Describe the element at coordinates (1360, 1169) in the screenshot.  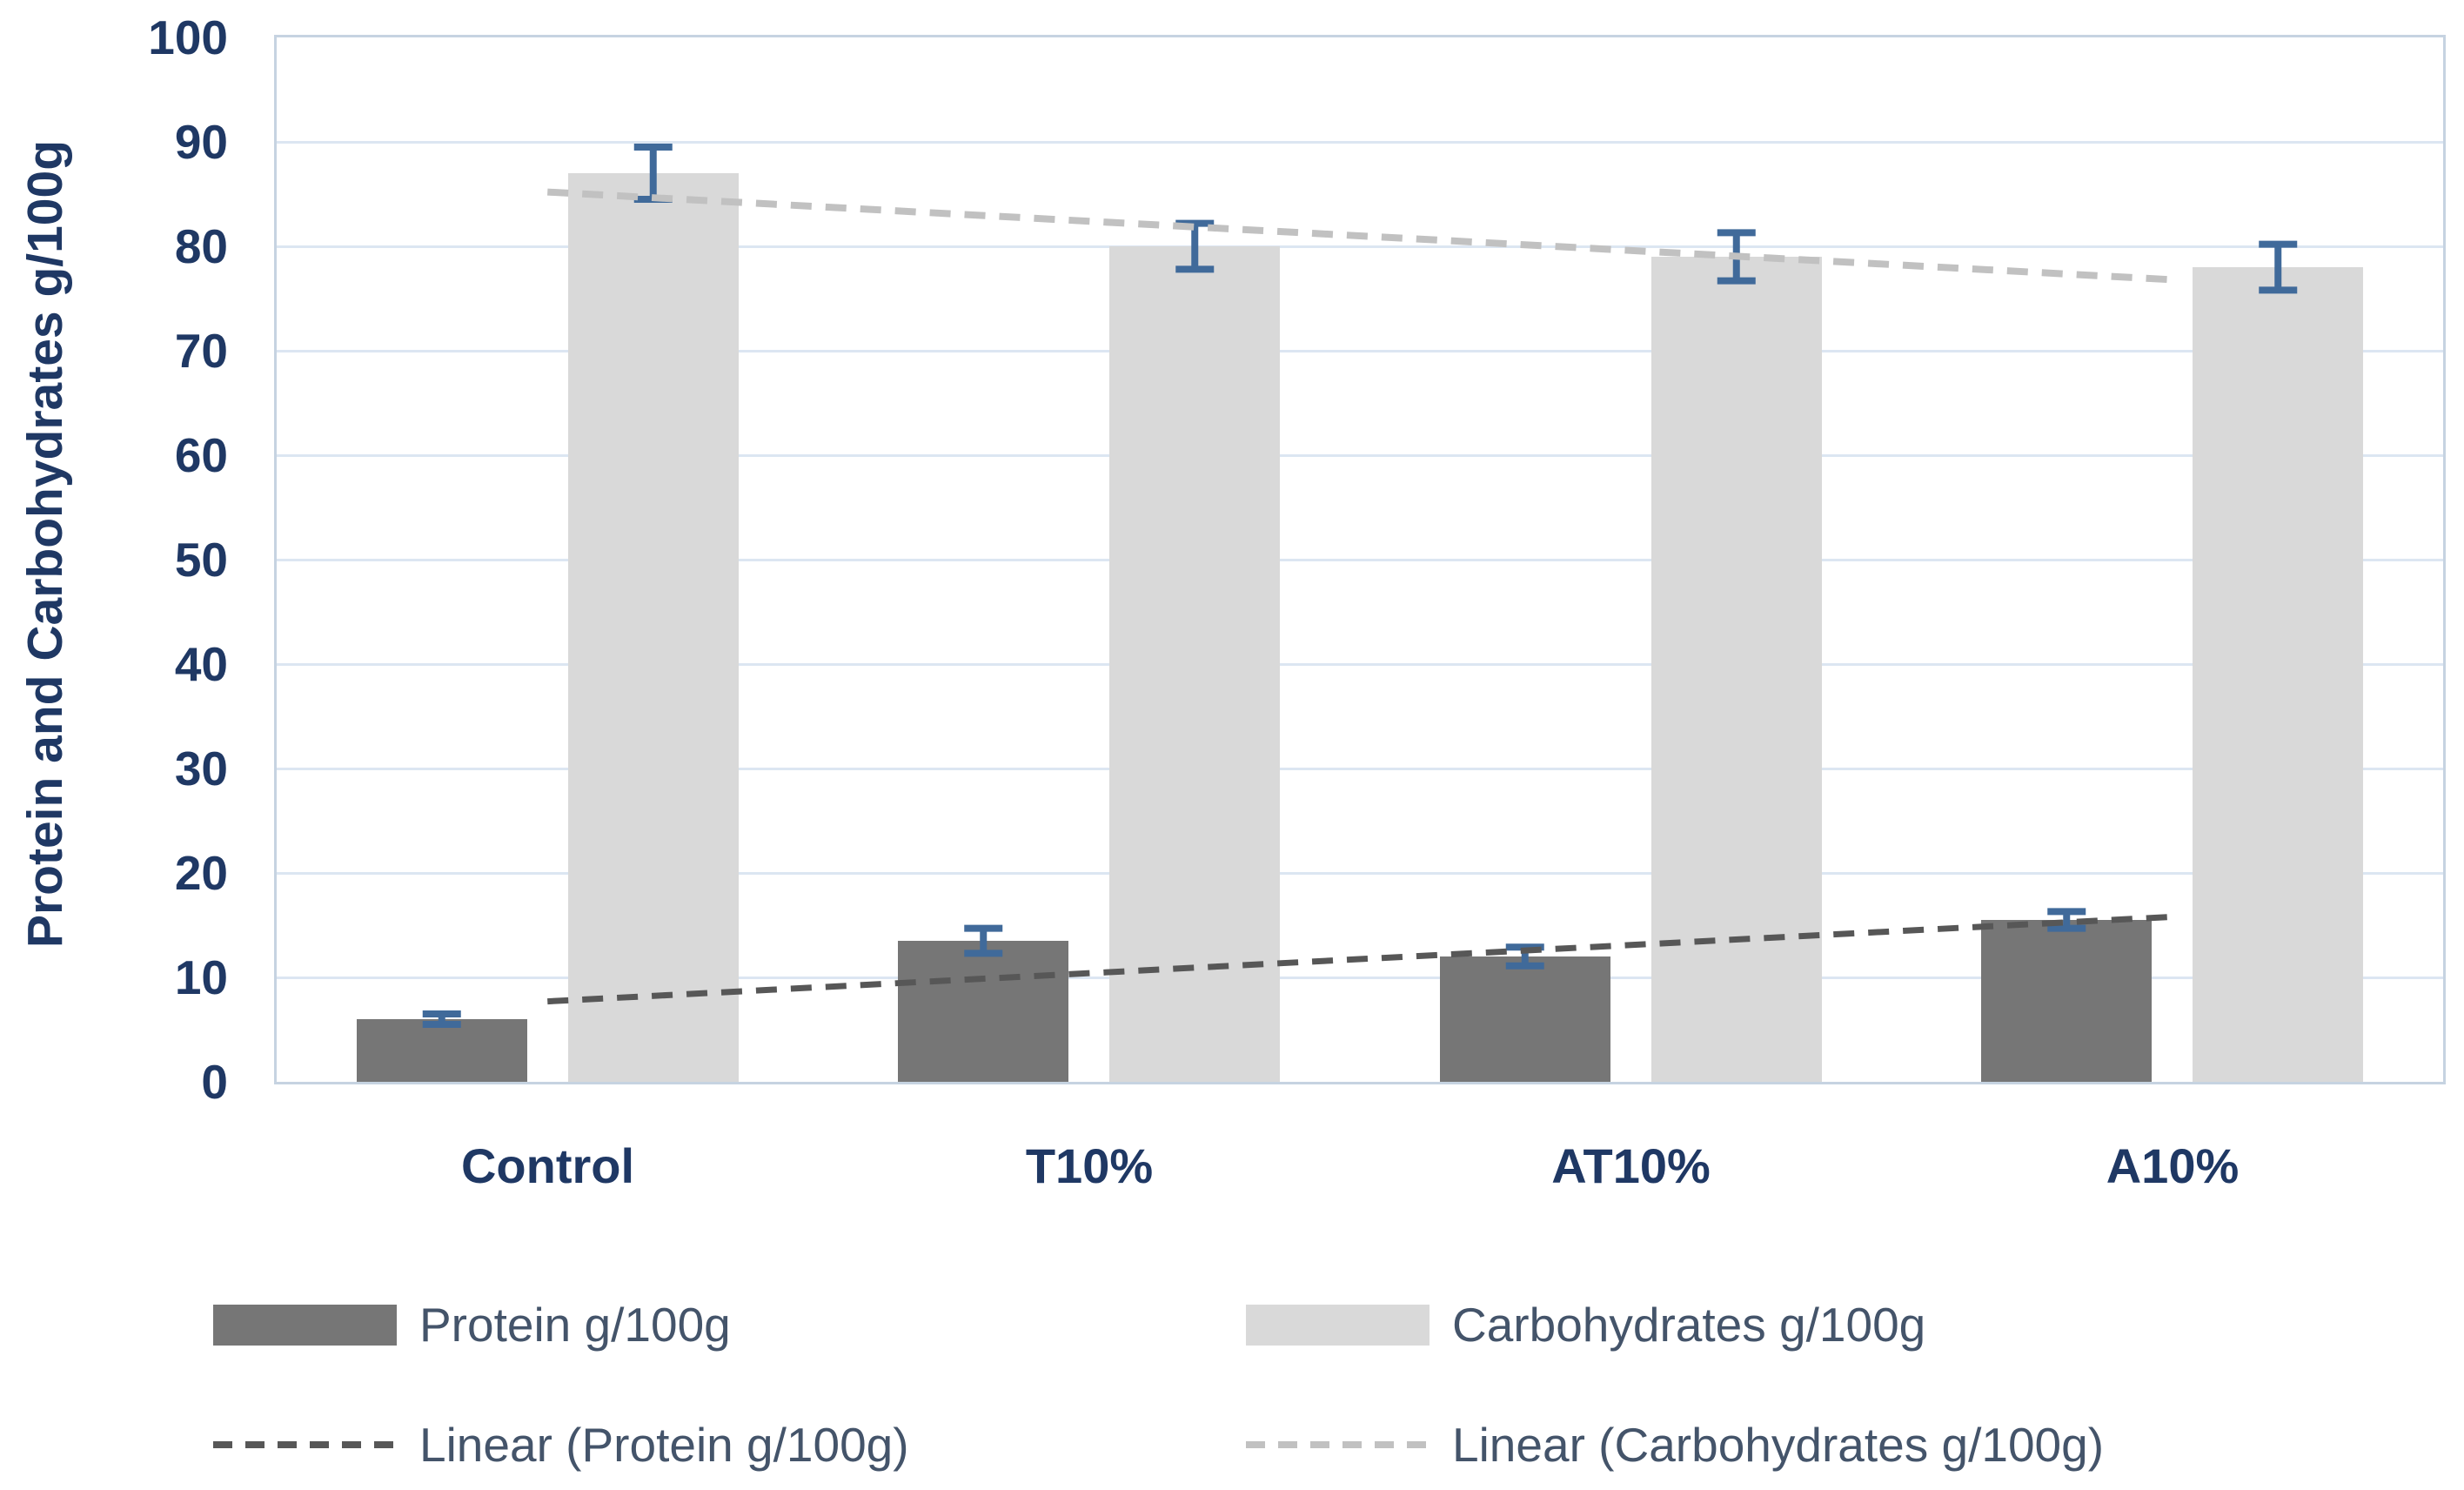
I see `x-axis-labels: Control T10% AT10% A10%` at that location.